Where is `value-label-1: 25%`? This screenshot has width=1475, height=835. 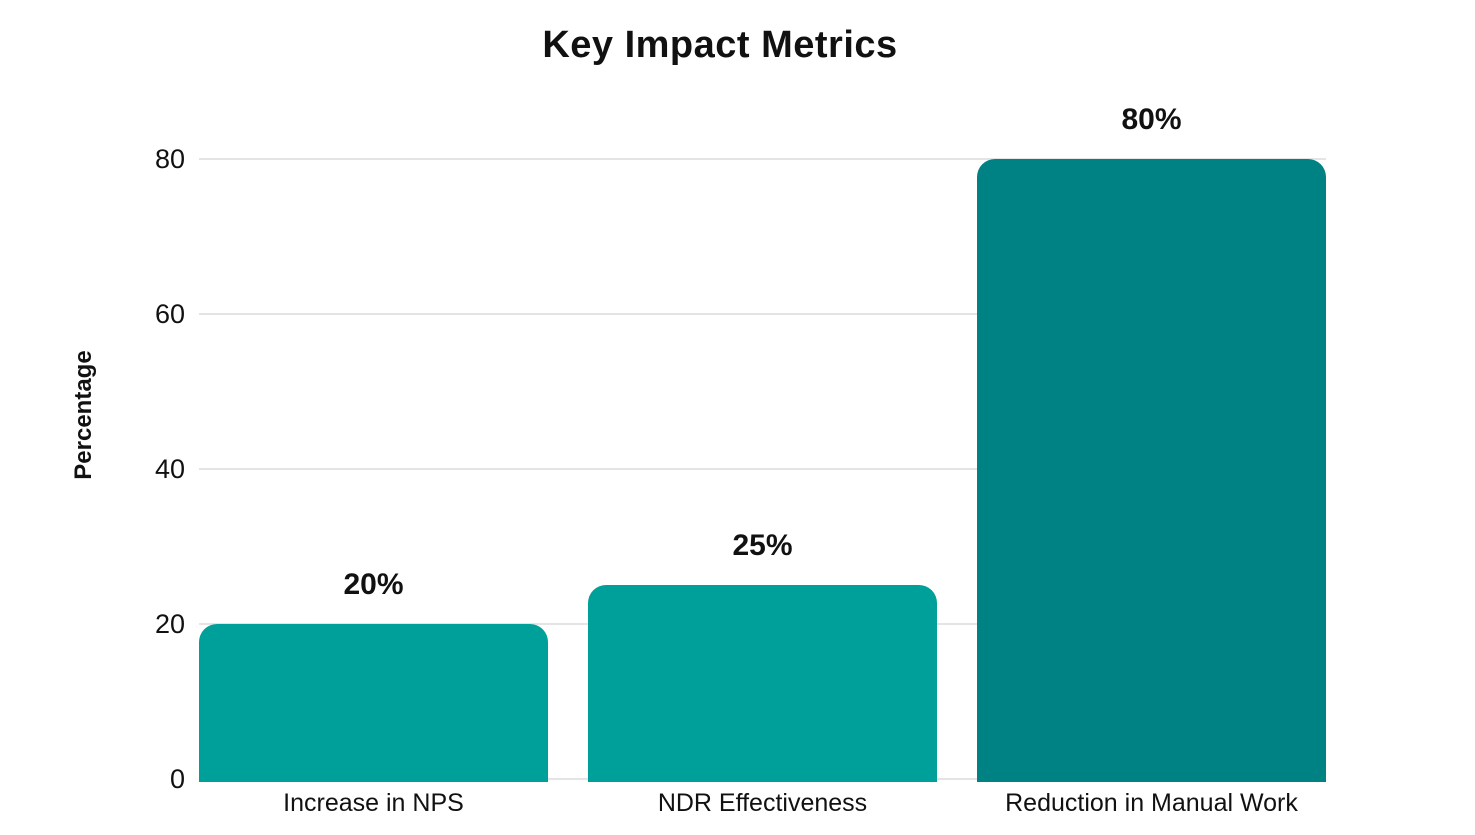 value-label-1: 25% is located at coordinates (762, 545).